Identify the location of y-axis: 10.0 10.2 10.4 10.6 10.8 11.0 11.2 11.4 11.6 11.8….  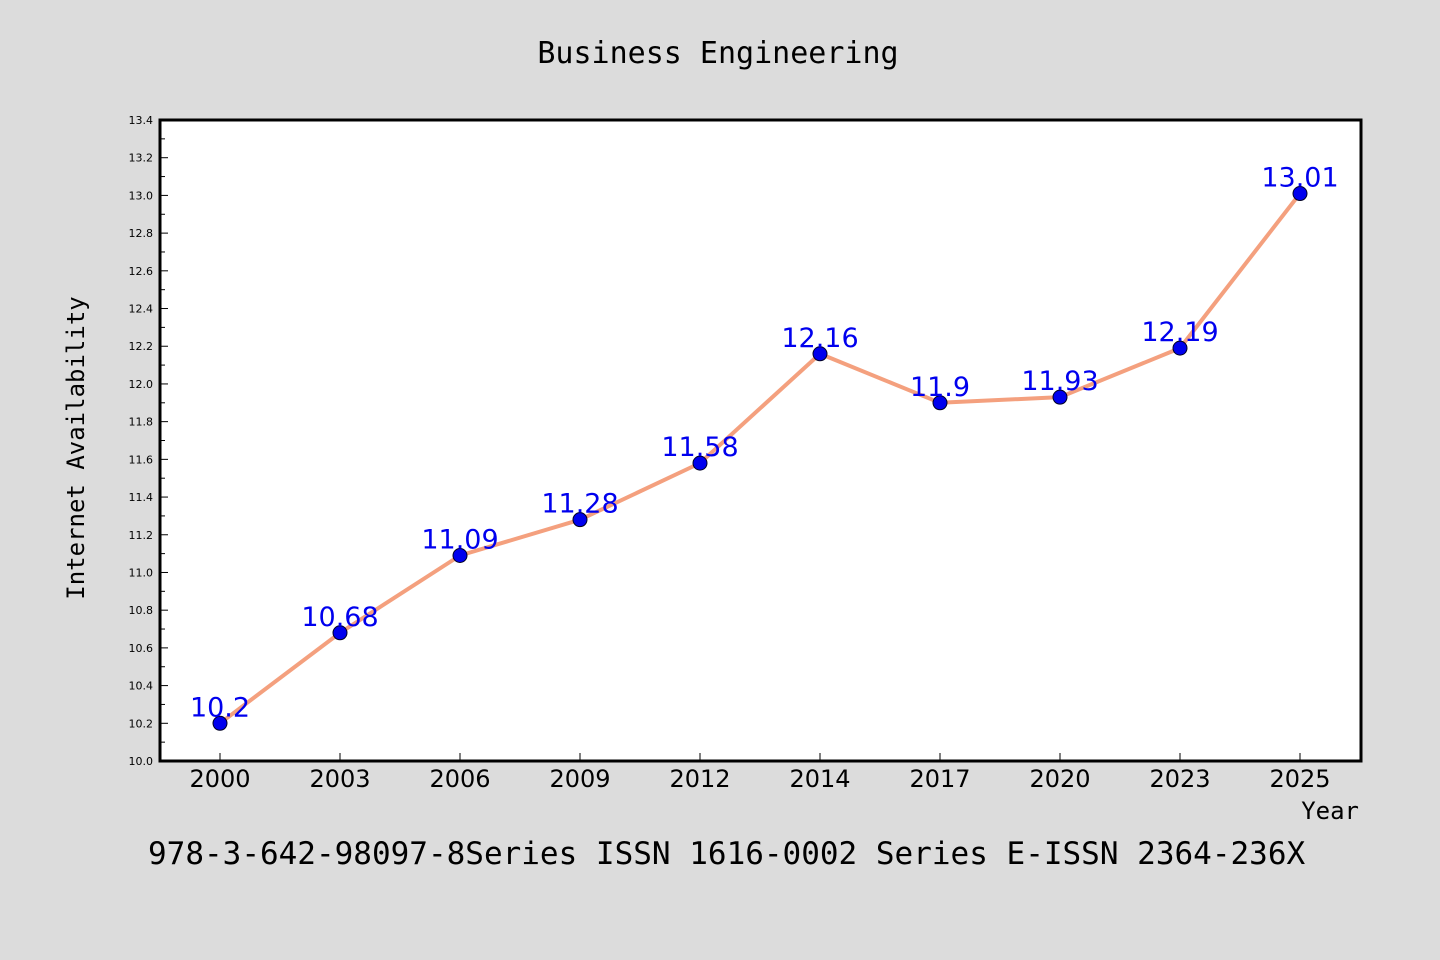
(148, 441).